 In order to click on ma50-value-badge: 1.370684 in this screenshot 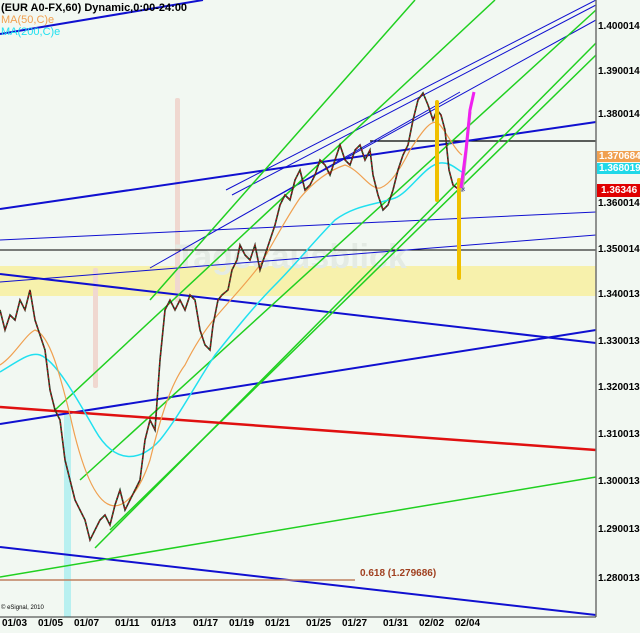, I will do `click(618, 156)`.